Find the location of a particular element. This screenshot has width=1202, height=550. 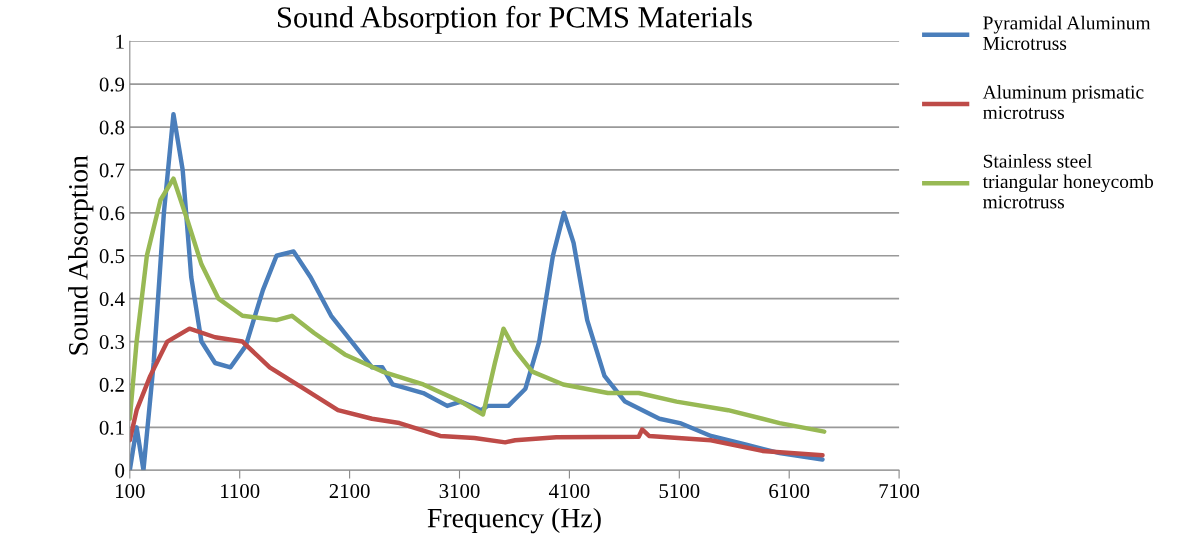

y-tick-label: 0.5 is located at coordinates (112, 256).